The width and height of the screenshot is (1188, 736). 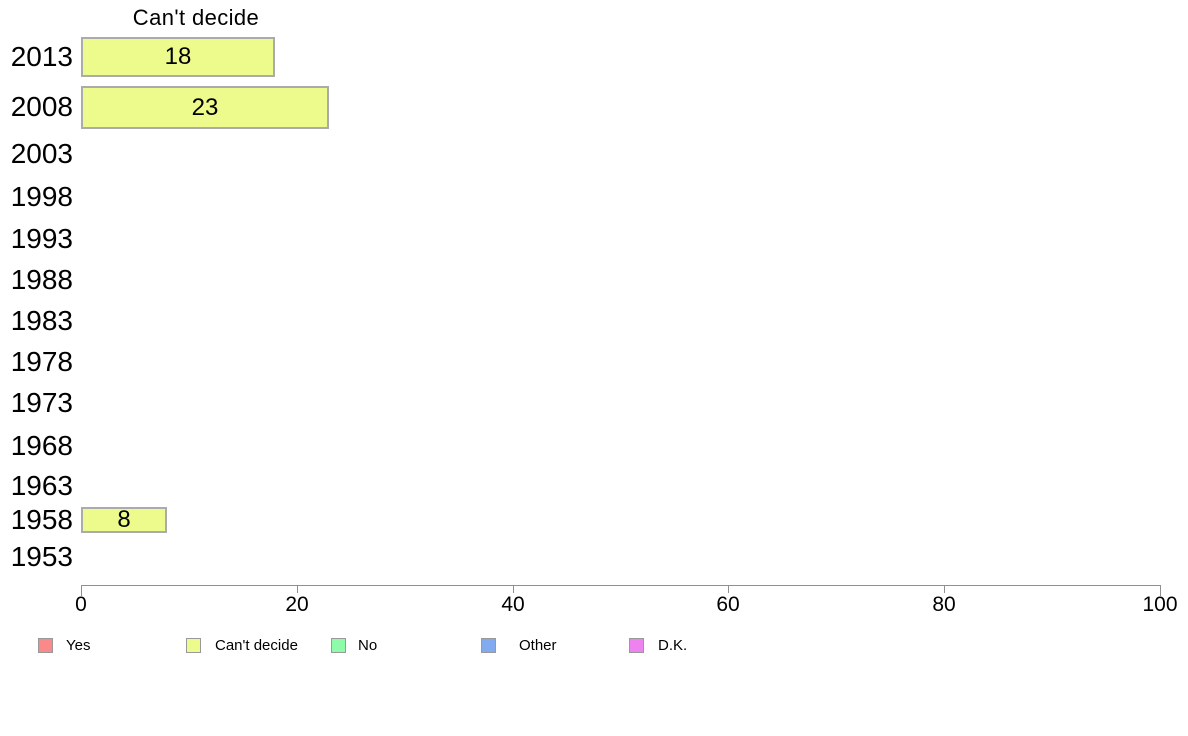 What do you see at coordinates (193, 645) in the screenshot?
I see `legend-swatch-can-t-decide` at bounding box center [193, 645].